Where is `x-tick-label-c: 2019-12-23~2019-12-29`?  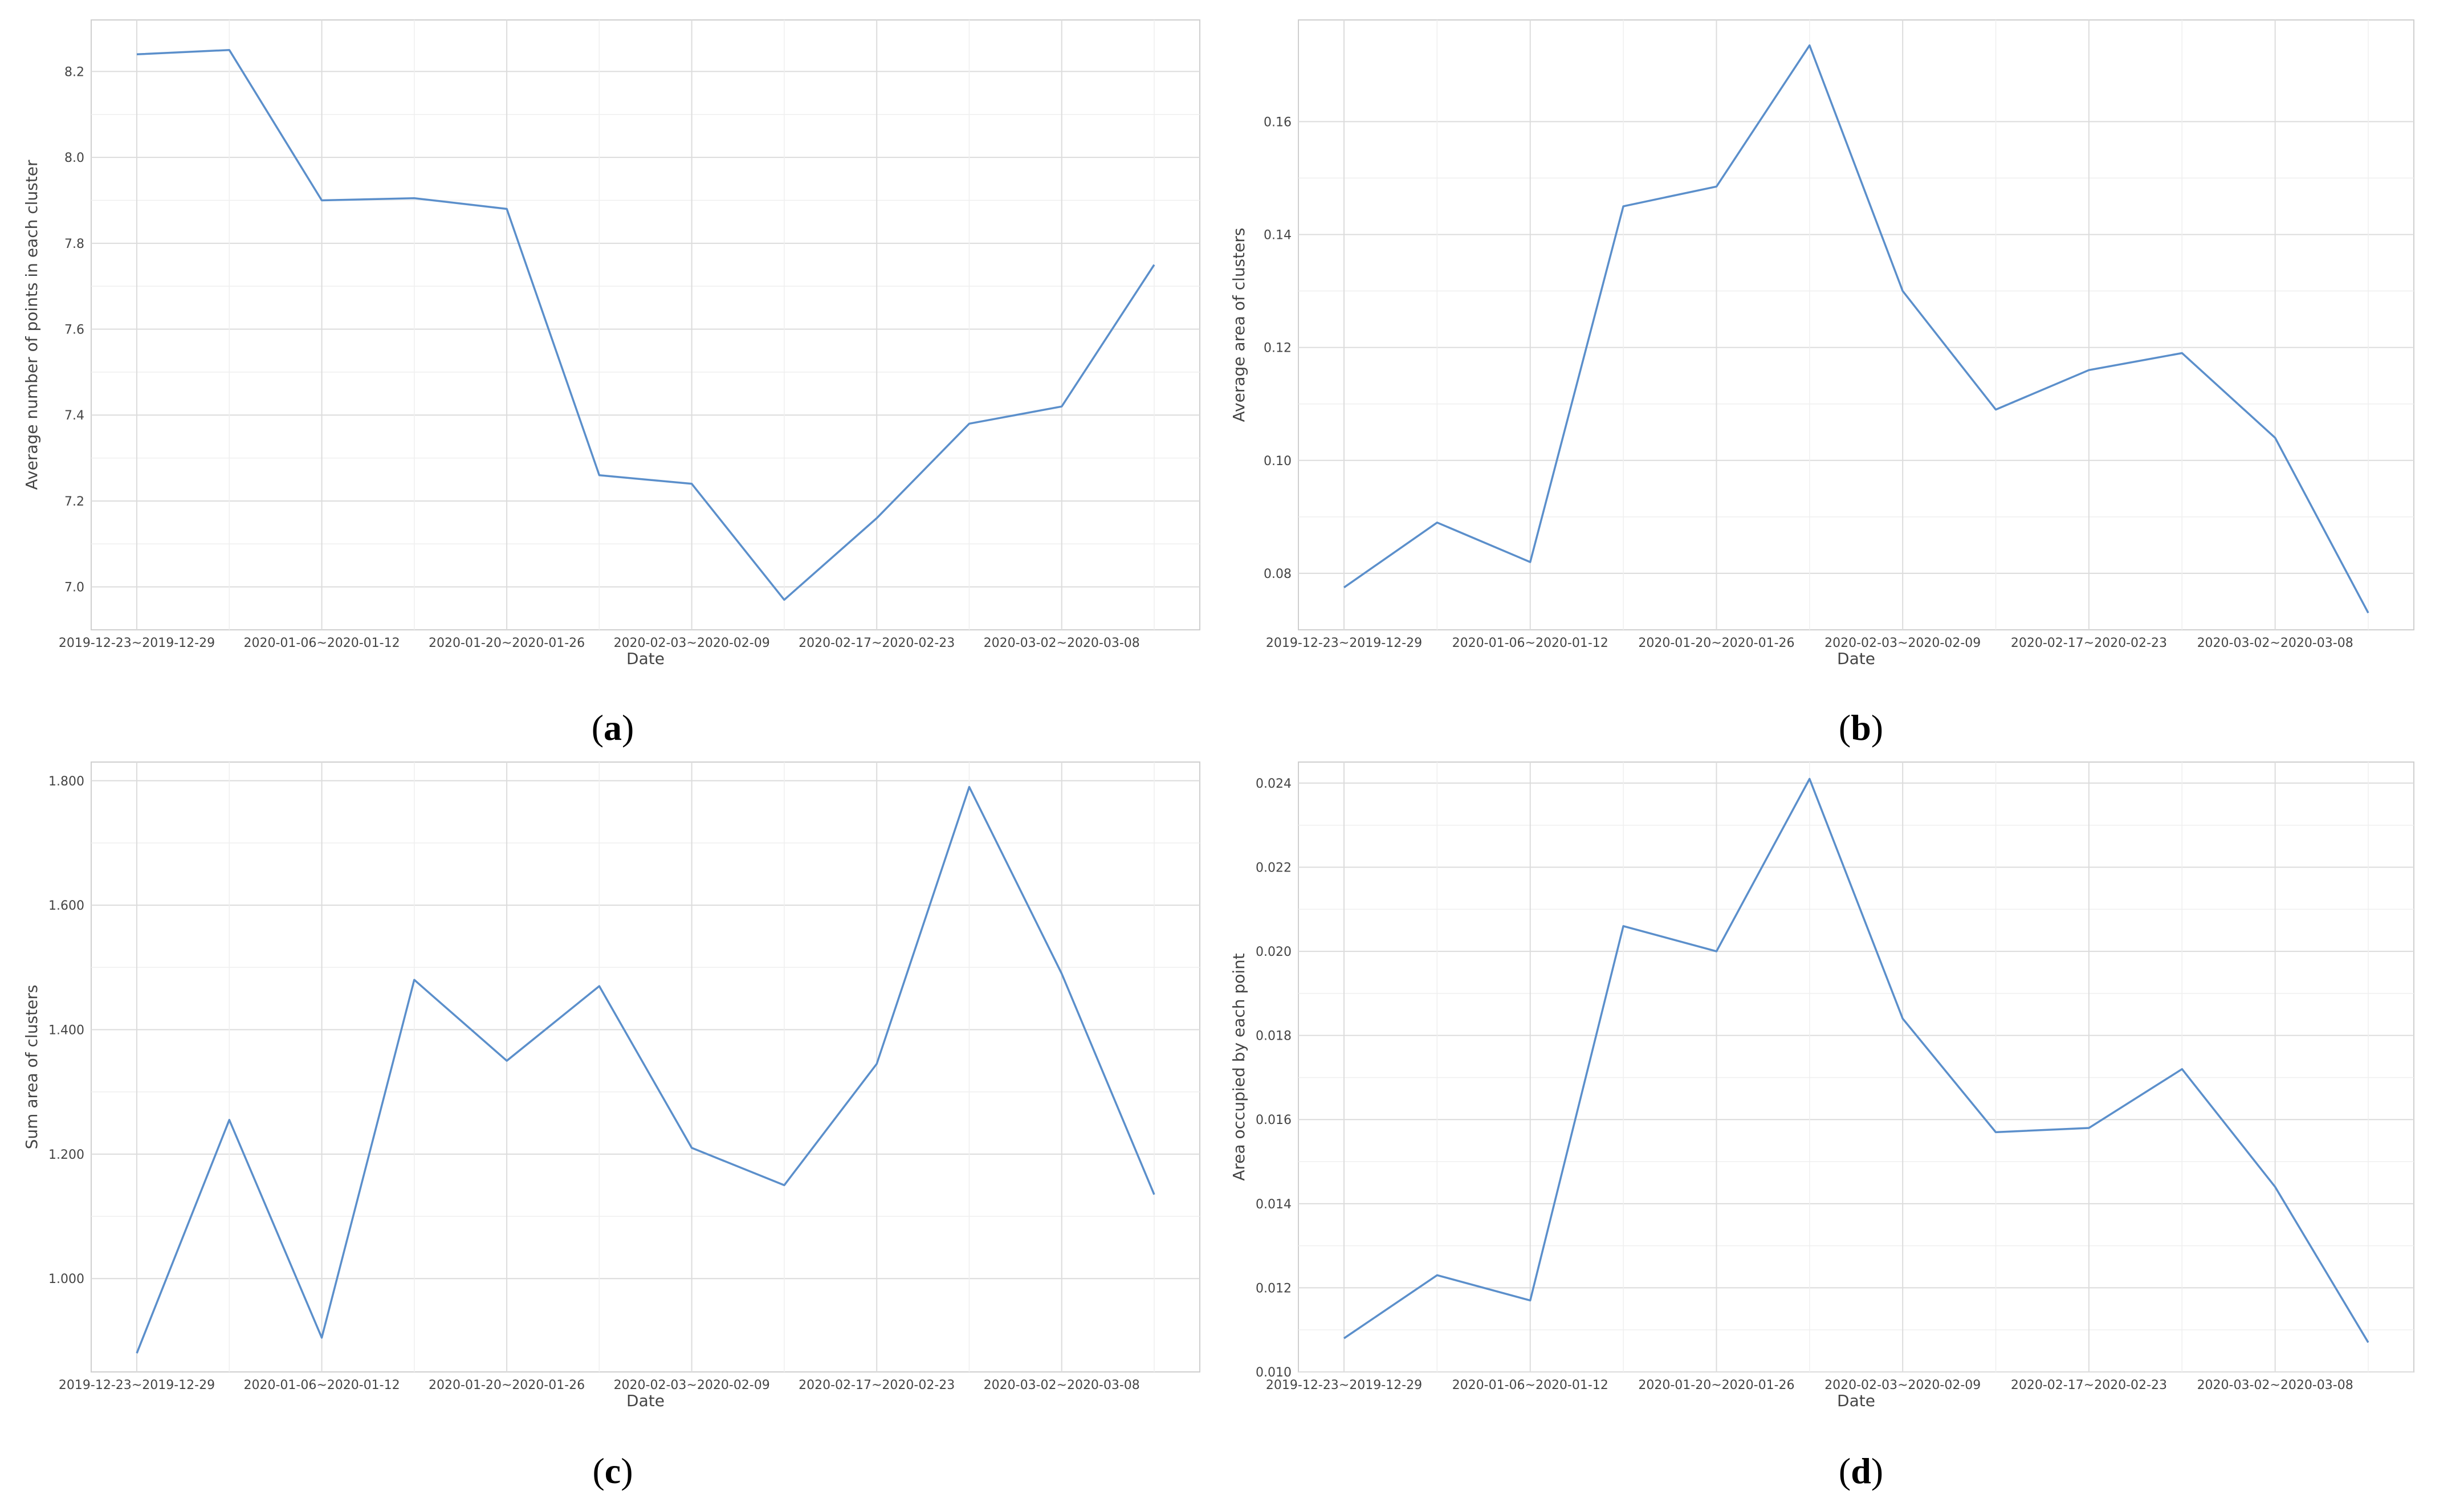
x-tick-label-c: 2019-12-23~2019-12-29 is located at coordinates (137, 1385).